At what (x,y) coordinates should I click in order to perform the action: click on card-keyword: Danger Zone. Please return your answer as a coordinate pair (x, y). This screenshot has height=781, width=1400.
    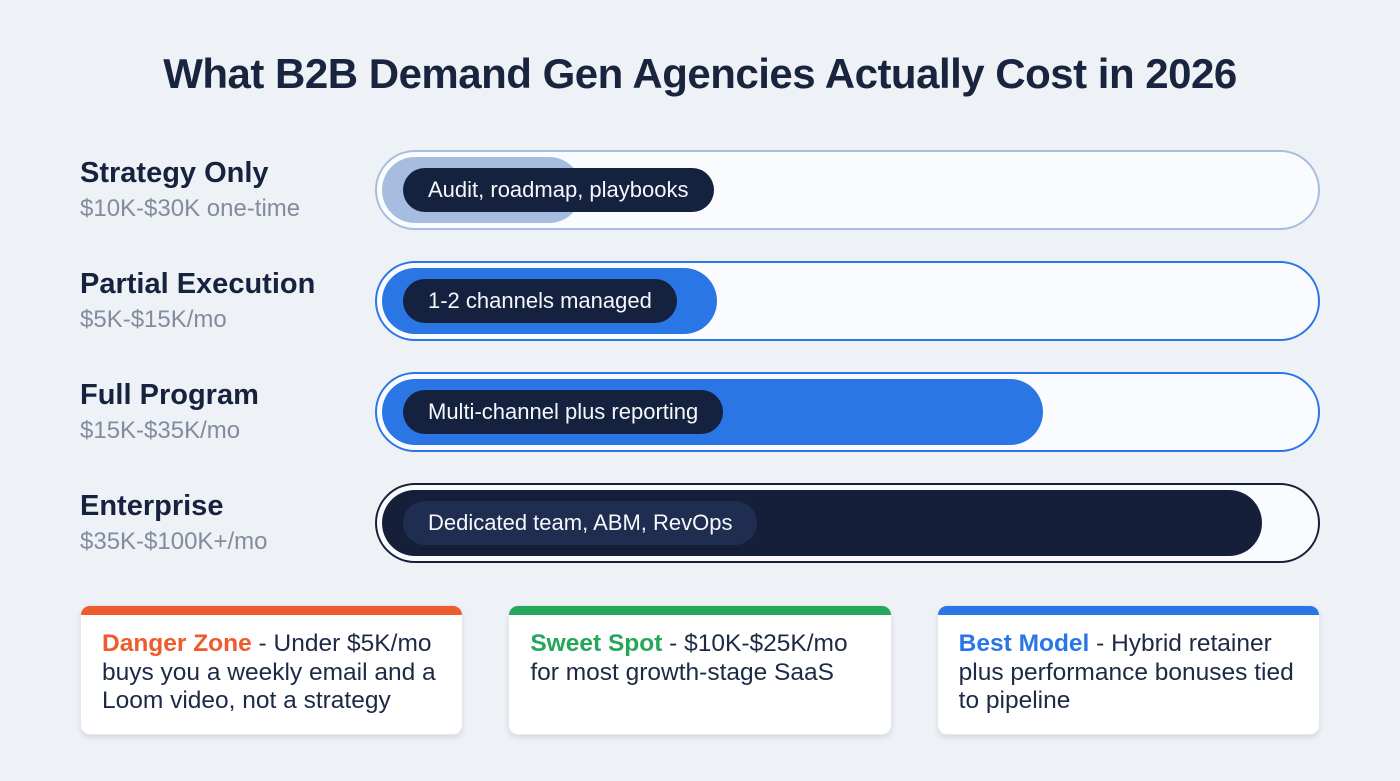
    Looking at the image, I should click on (177, 643).